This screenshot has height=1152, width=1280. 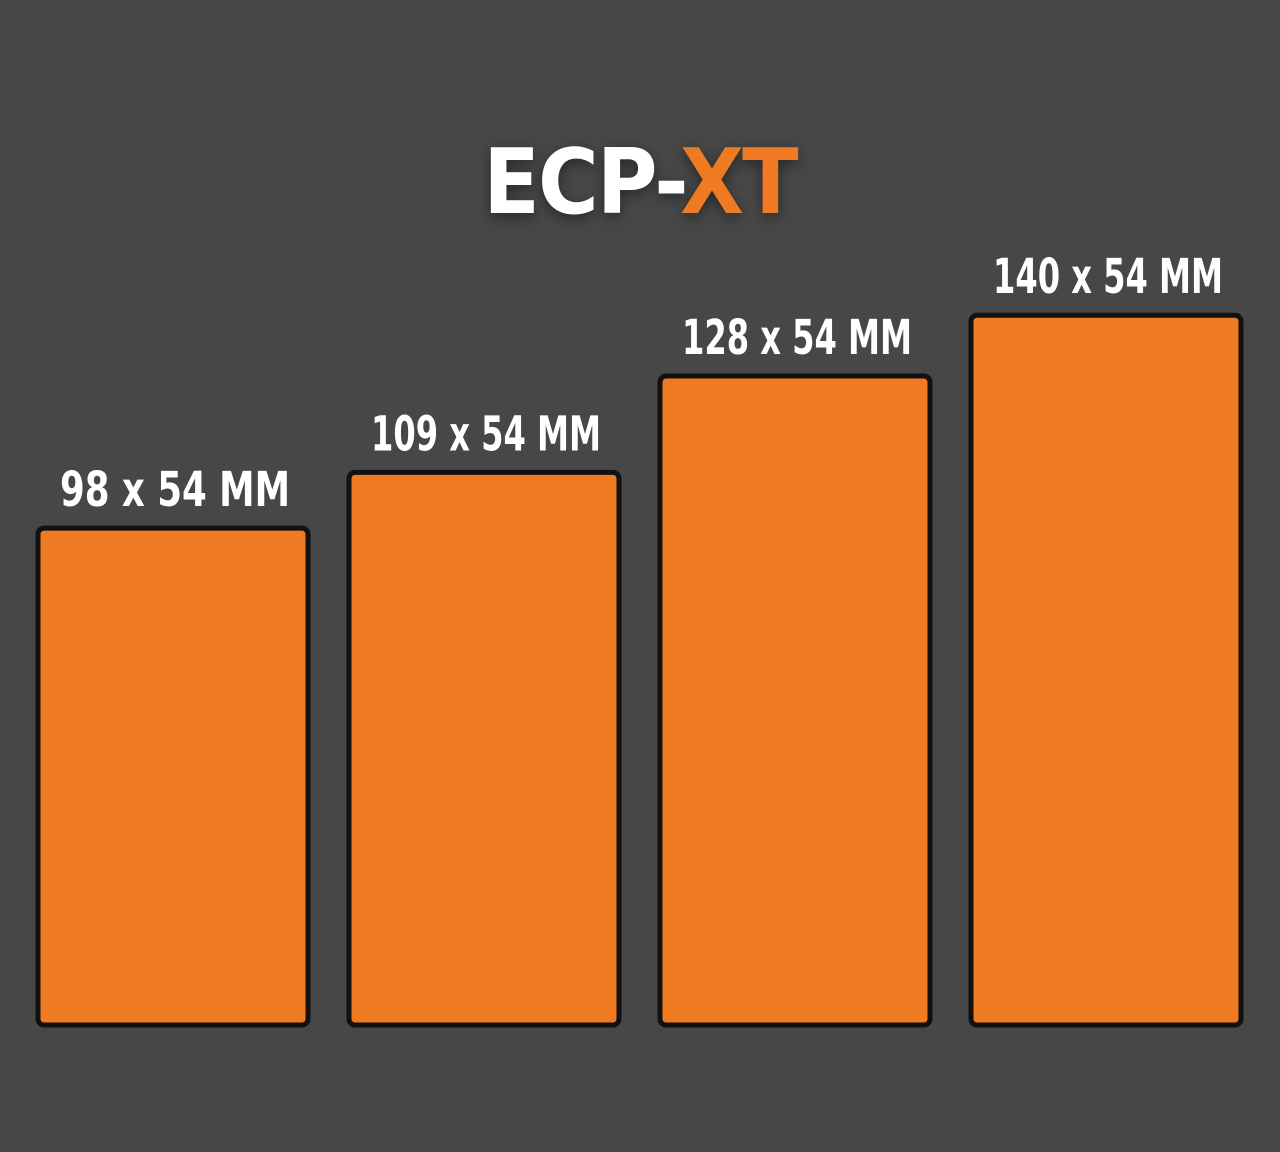 I want to click on chart-title: ECP-XT, so click(x=640, y=183).